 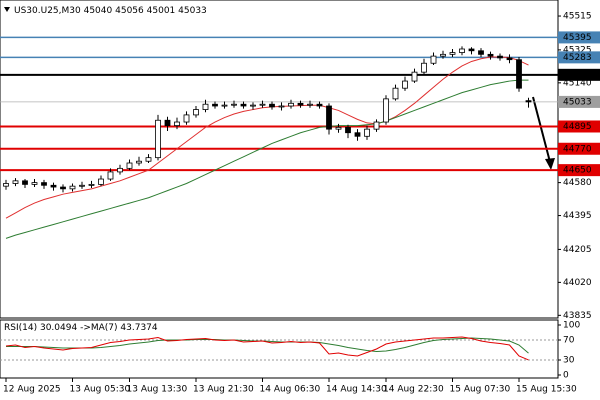 I want to click on current-price-box, so click(x=579, y=101).